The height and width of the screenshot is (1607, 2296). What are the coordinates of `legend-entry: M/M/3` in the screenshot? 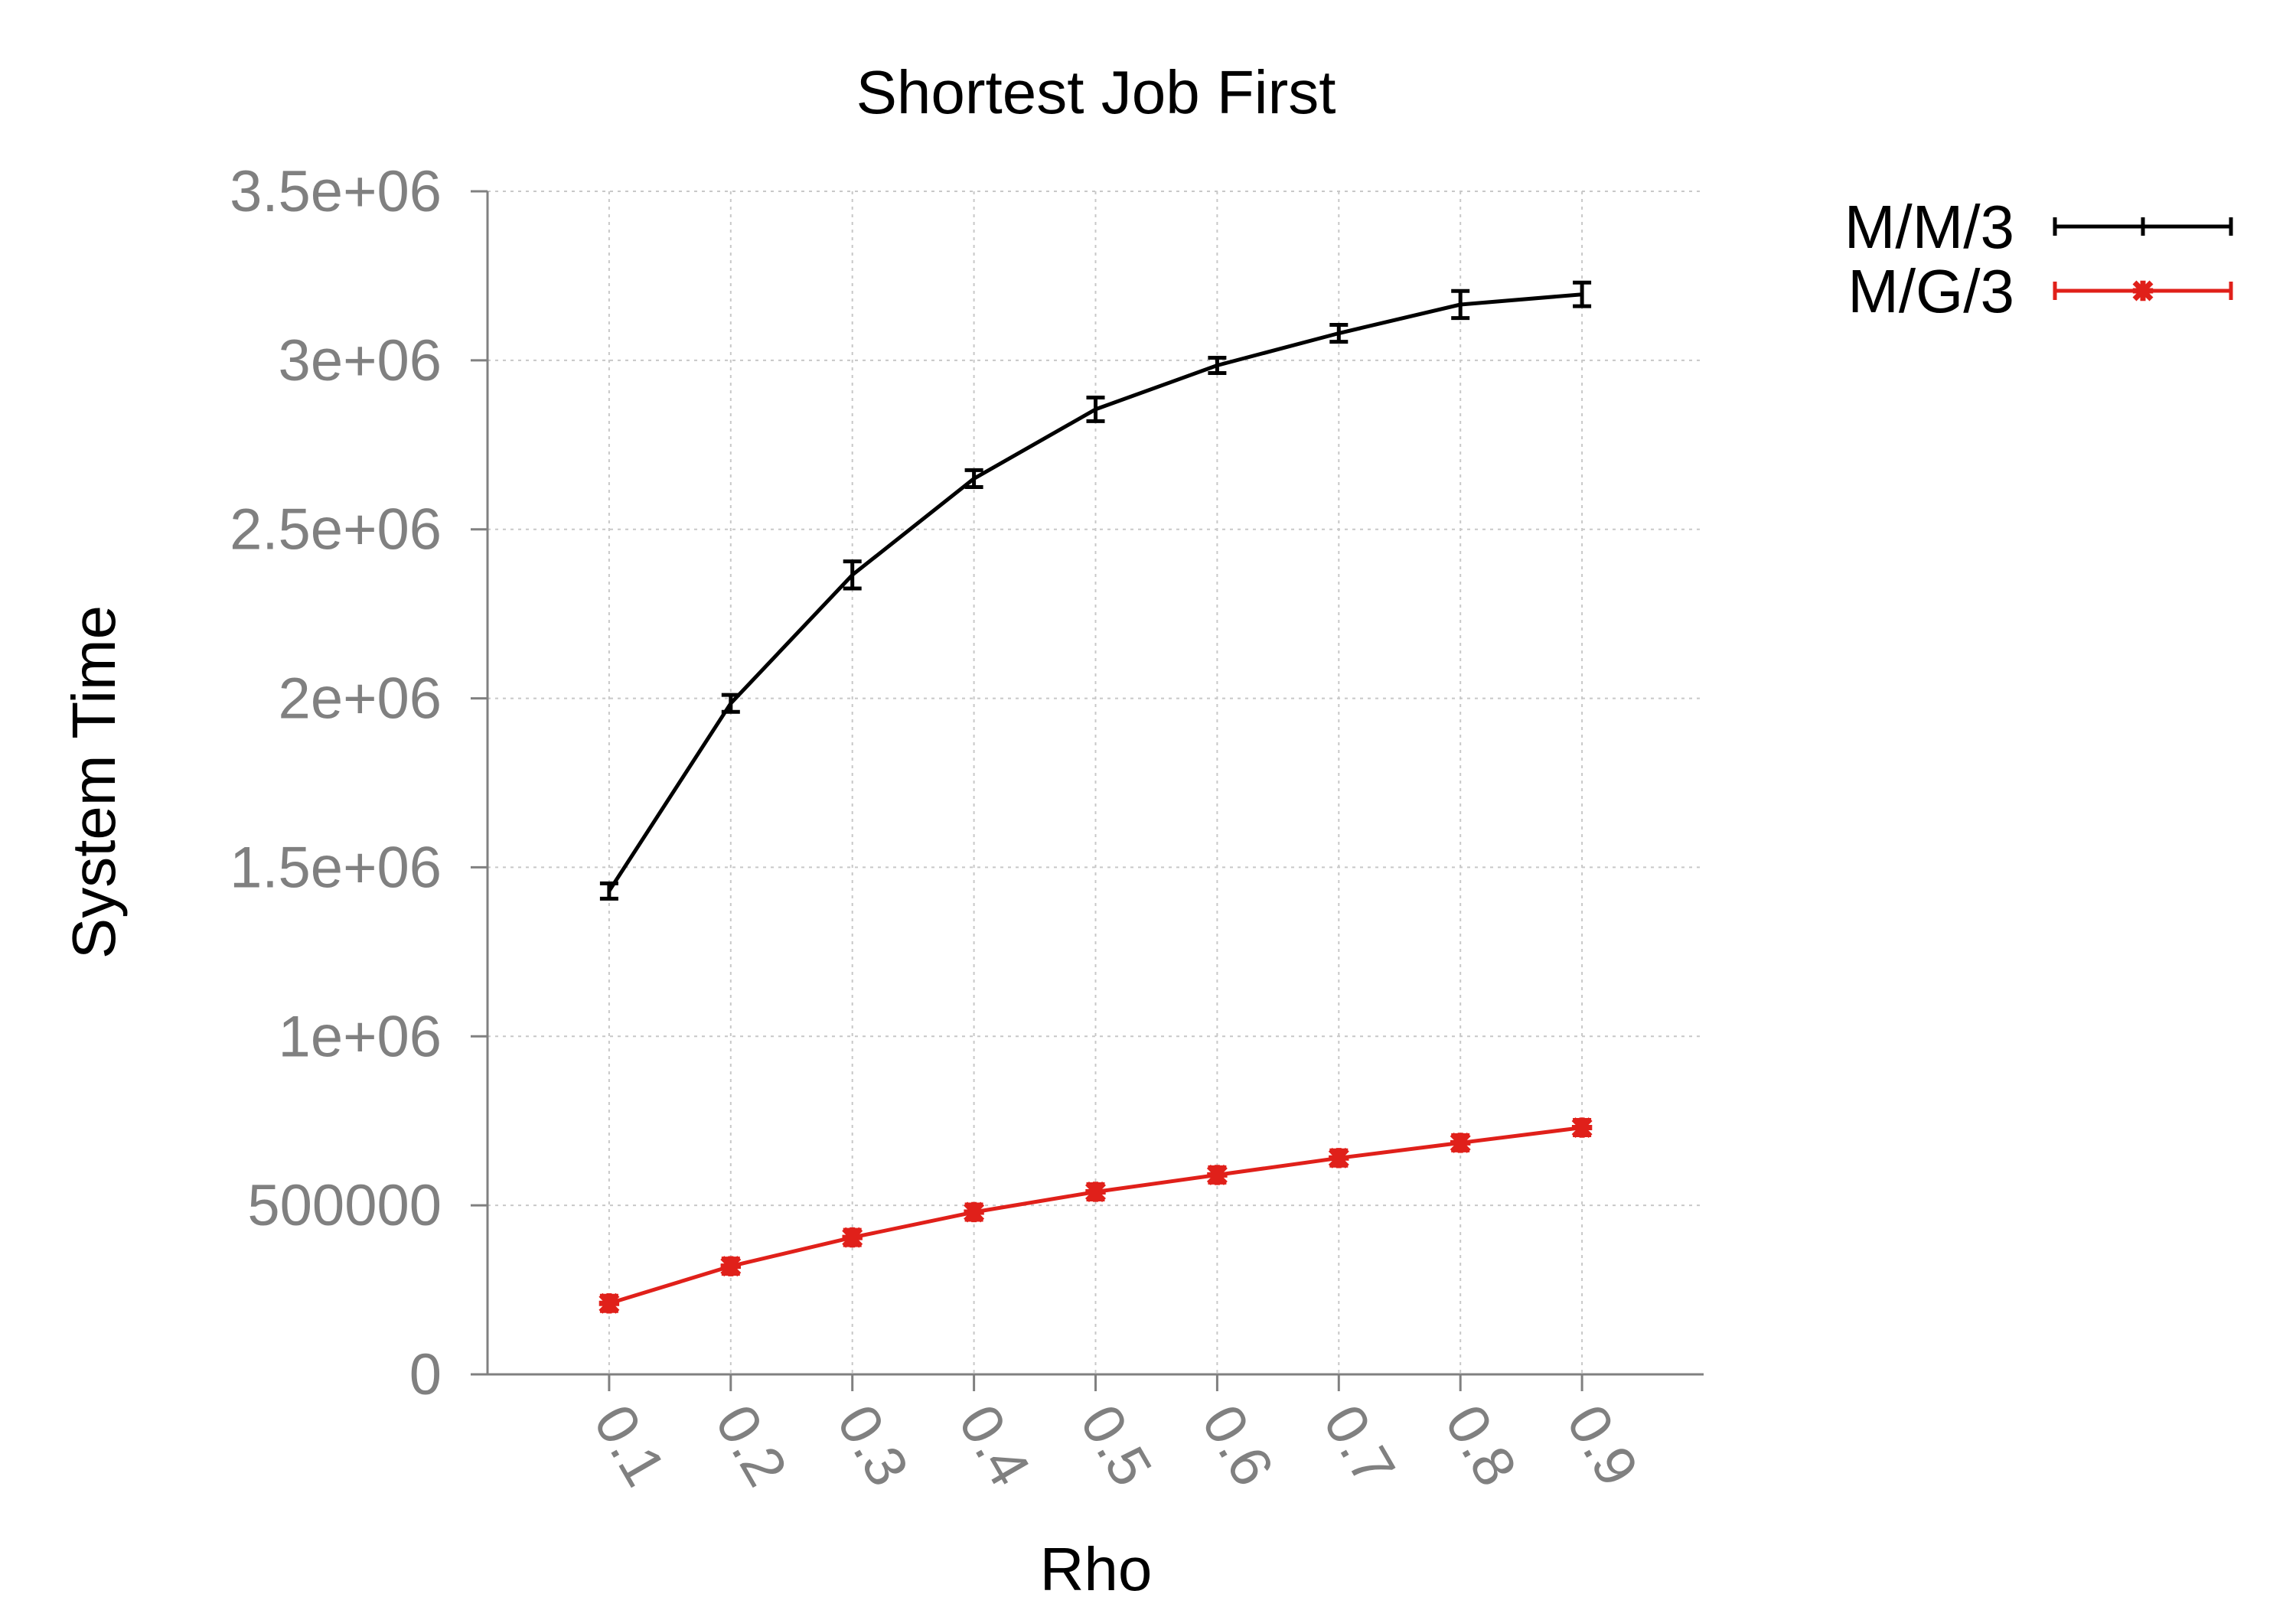 It's located at (2038, 227).